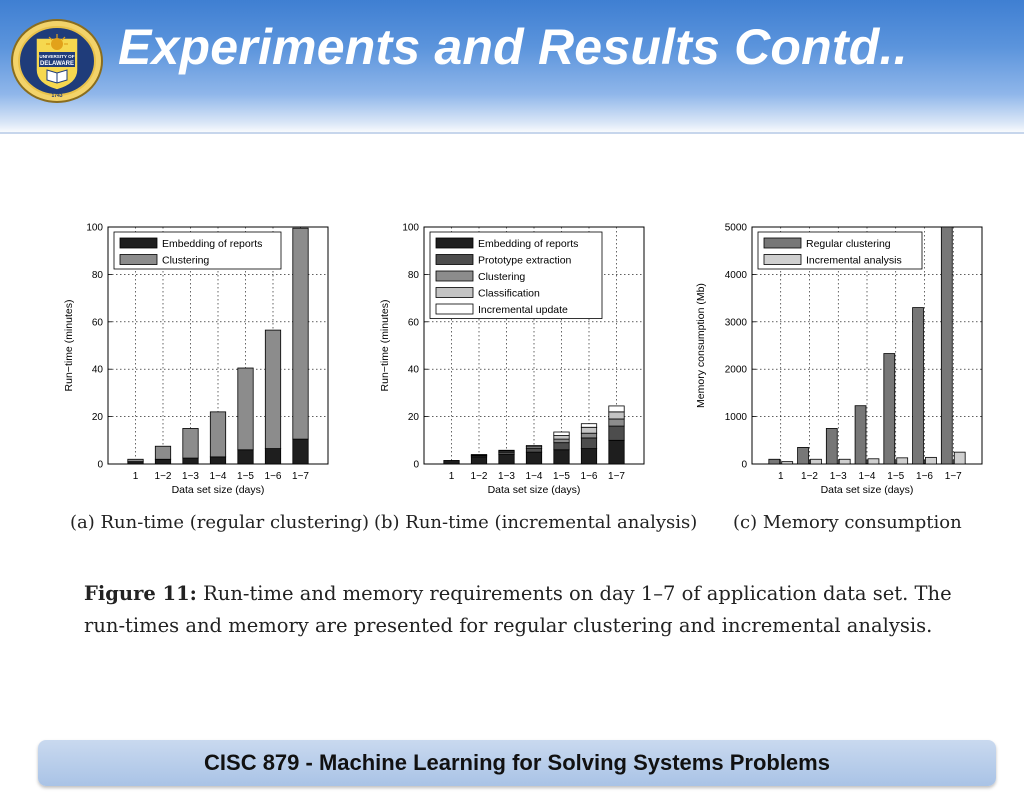 The image size is (1024, 796). Describe the element at coordinates (56, 96) in the screenshot. I see `seal-year: 1743` at that location.